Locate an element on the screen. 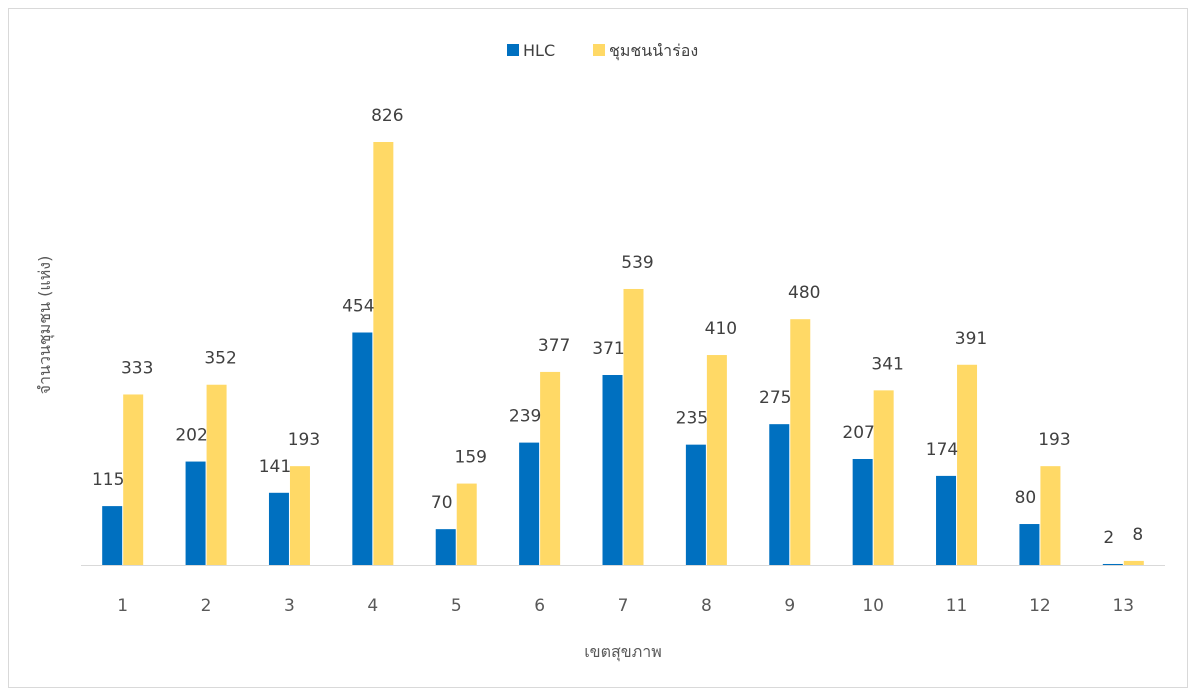  data-label-hlc-4: 454 is located at coordinates (358, 307).